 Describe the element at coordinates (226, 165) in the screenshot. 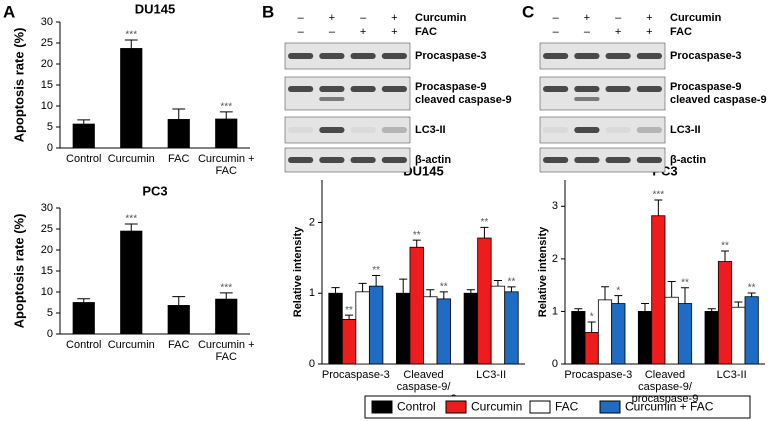

I see `x-tick-label: Curcumin + FAC` at that location.